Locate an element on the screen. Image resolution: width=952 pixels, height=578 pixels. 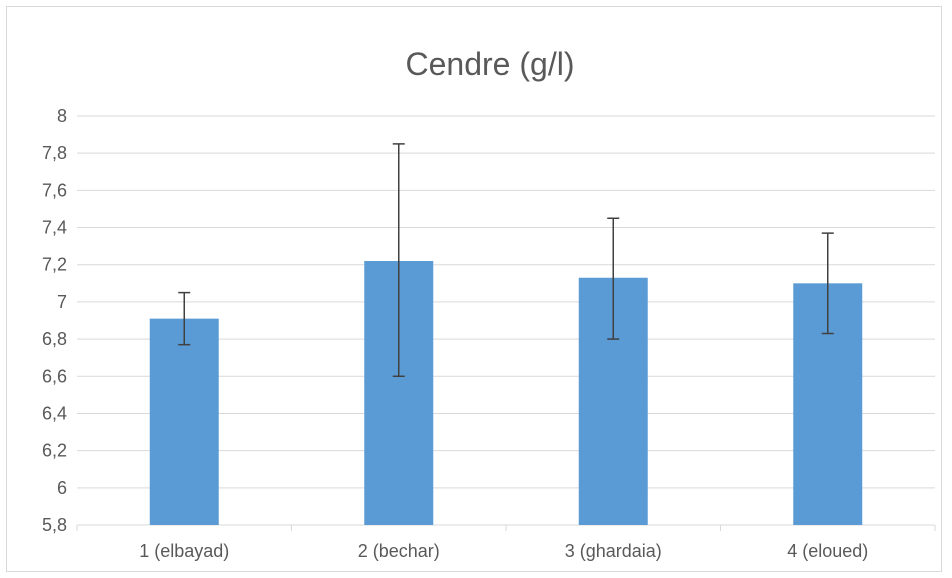
y-tick-label: 7,6 is located at coordinates (54, 190).